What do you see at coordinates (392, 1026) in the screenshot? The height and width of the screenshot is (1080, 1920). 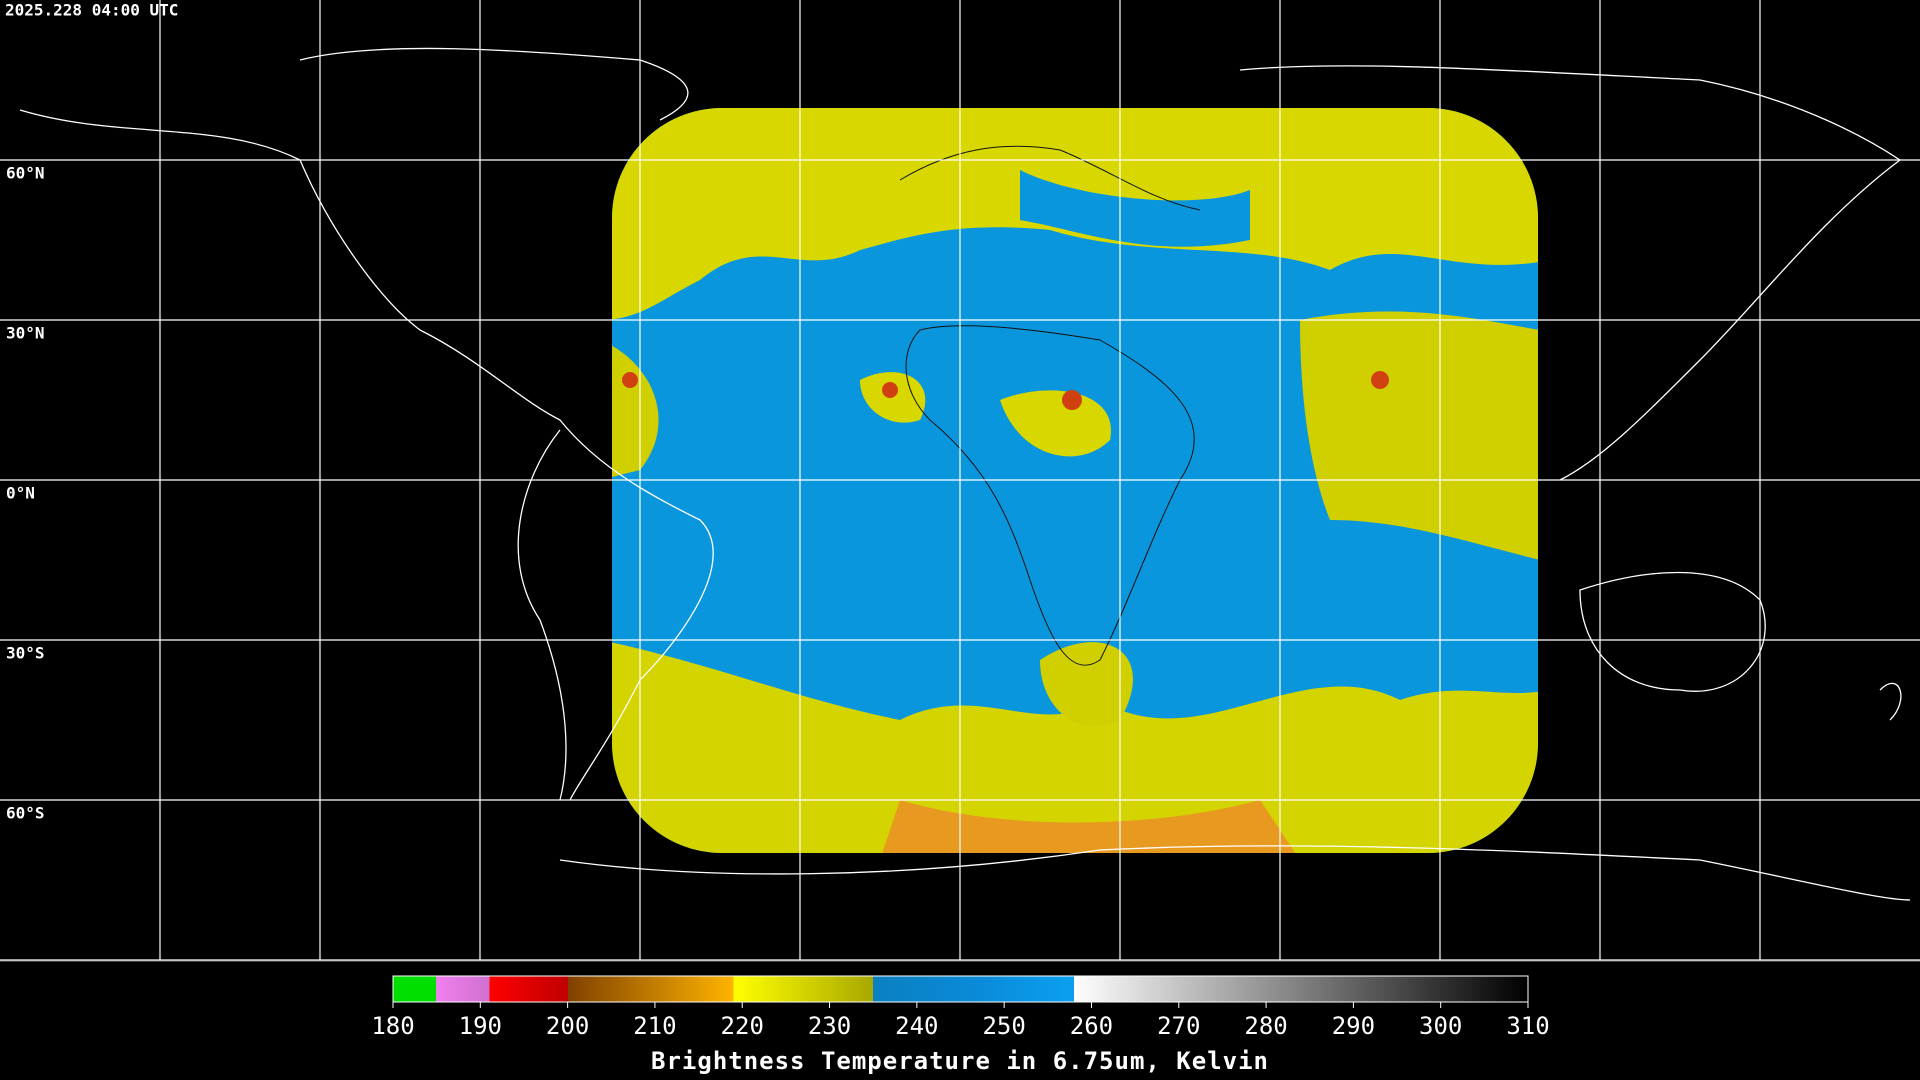 I see `colorbar-tick-label: 180` at bounding box center [392, 1026].